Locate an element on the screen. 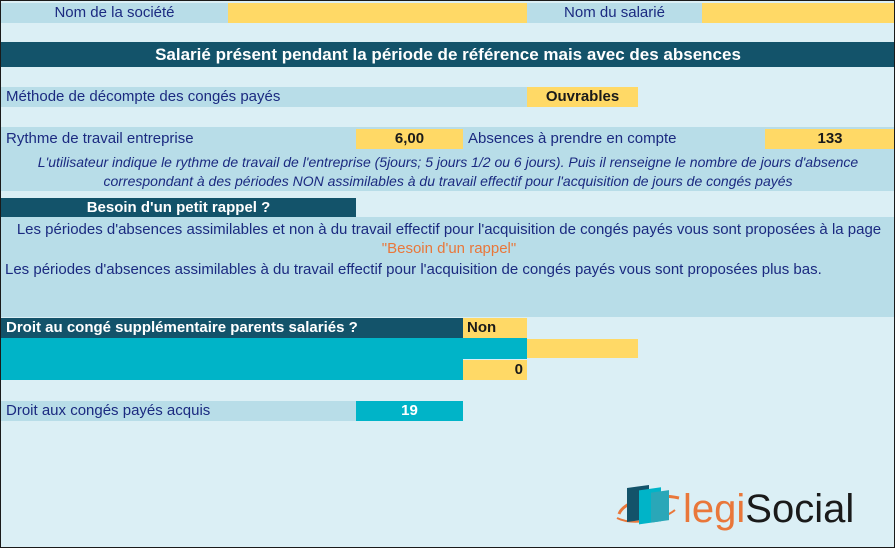  logo-text-prefix: legi is located at coordinates (714, 509).